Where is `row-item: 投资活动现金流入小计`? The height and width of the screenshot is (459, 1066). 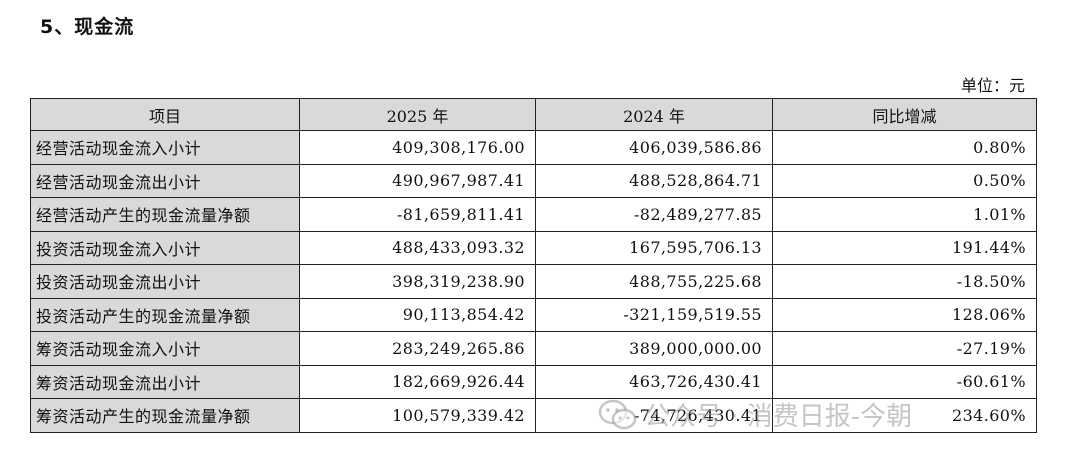 row-item: 投资活动现金流入小计 is located at coordinates (165, 247).